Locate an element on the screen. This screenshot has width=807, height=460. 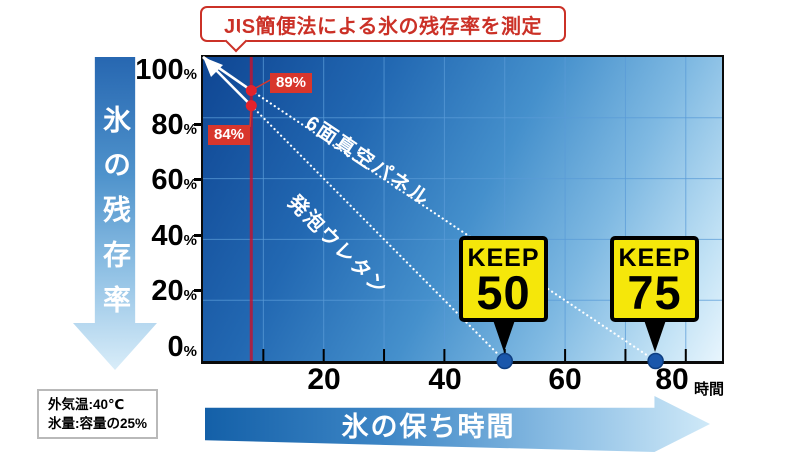
vacuum-measured-dot is located at coordinates (251, 90).